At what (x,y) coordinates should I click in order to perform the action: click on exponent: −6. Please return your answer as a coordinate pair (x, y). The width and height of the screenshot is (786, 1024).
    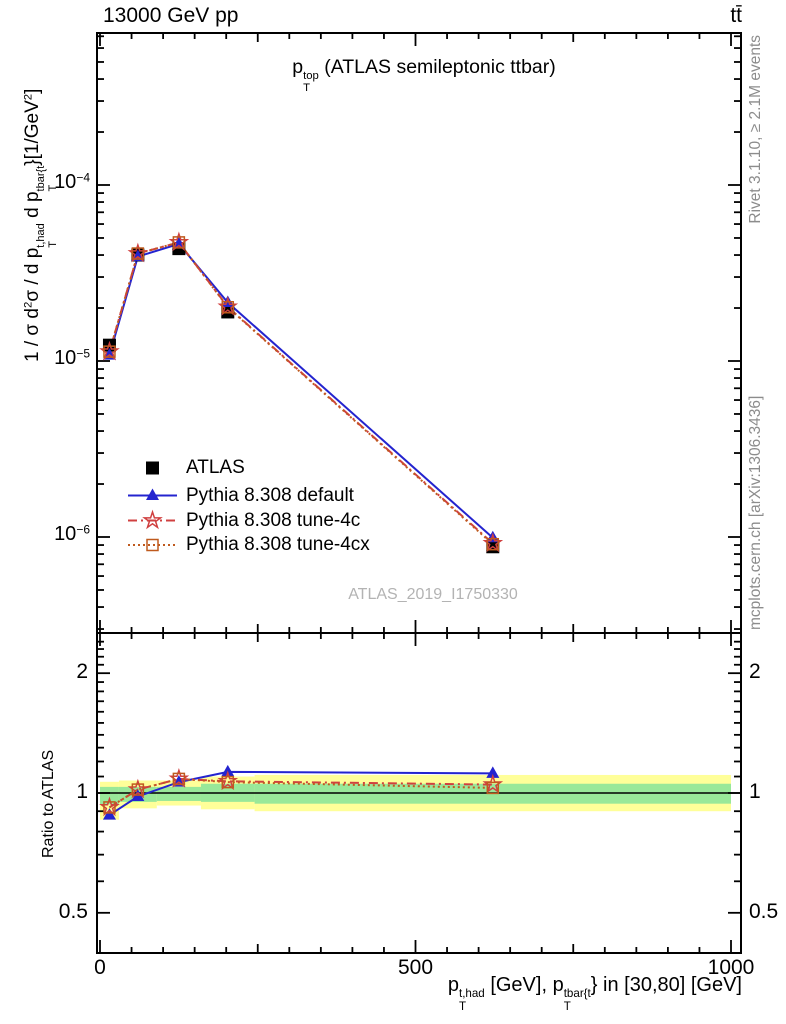
    Looking at the image, I should click on (83, 529).